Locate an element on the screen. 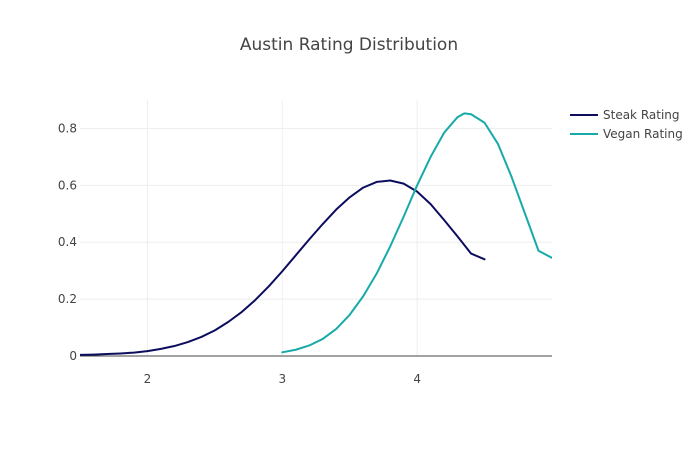  legend-label: Vegan Rating is located at coordinates (643, 134).